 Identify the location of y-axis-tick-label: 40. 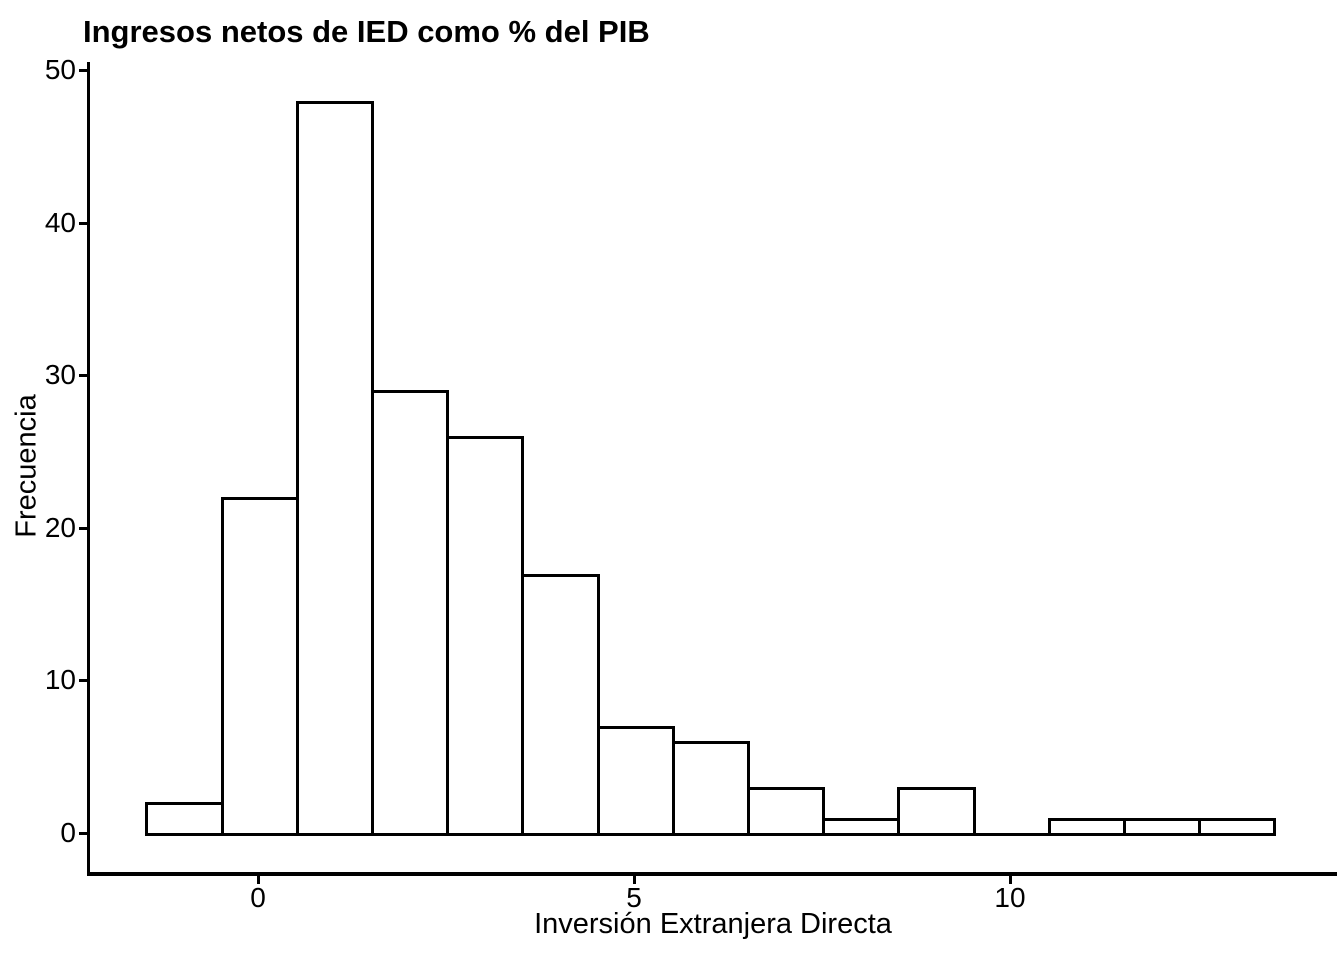
(60, 222).